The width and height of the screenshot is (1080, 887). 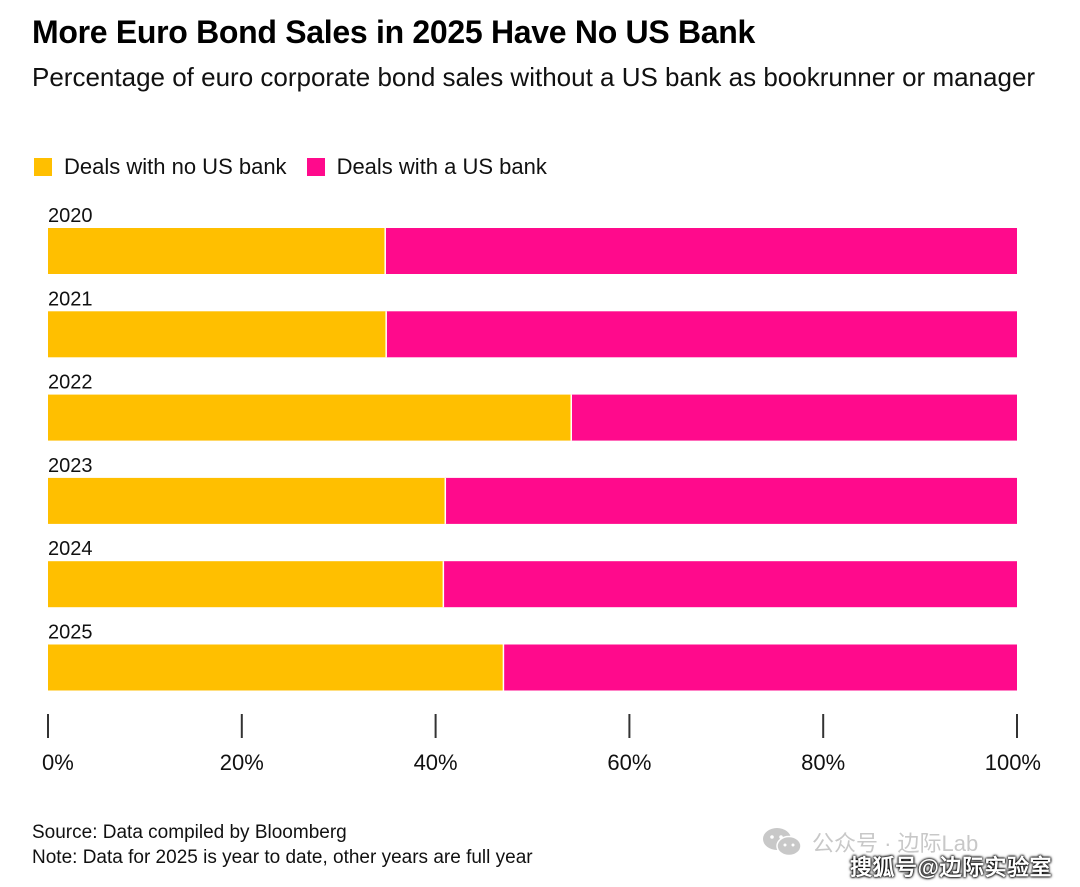 I want to click on category-label: 2021, so click(x=70, y=299).